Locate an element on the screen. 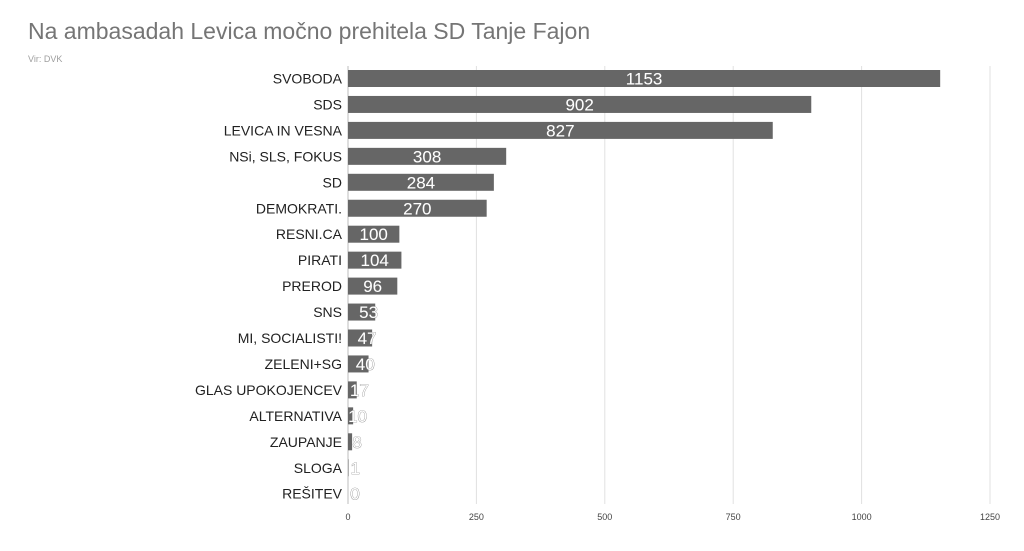 The image size is (1024, 551). data-label: 284 is located at coordinates (421, 182).